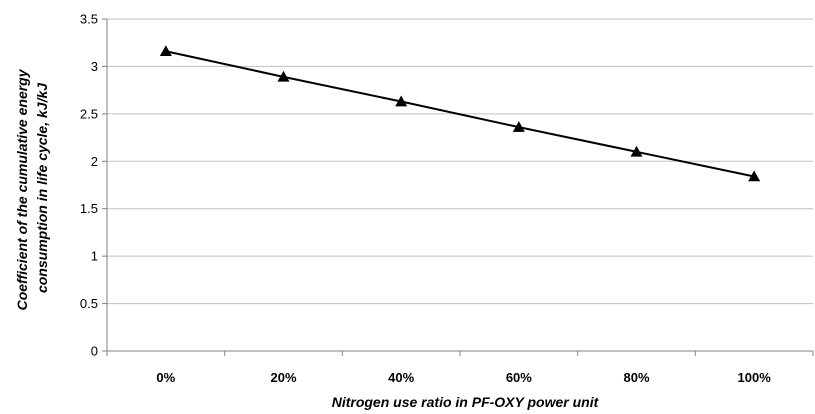 The width and height of the screenshot is (815, 414). Describe the element at coordinates (94, 66) in the screenshot. I see `y-tick-label: 3` at that location.